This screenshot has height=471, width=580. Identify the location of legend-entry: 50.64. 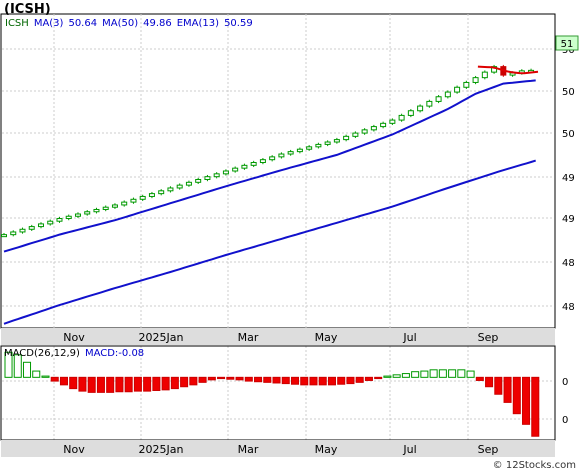
(82, 23).